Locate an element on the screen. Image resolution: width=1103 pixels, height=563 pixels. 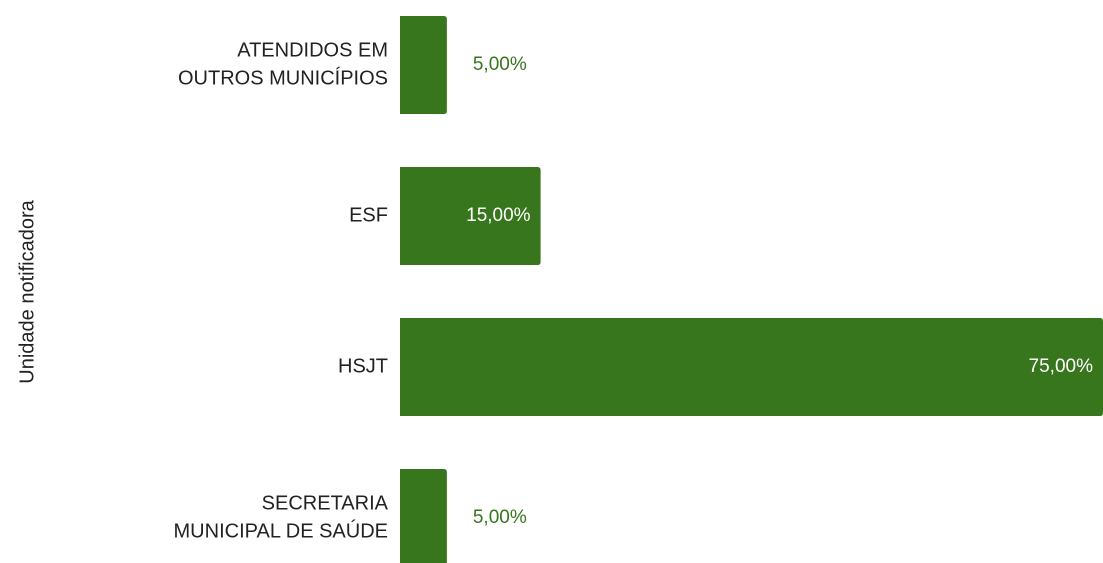
category-label: MUNICIPAL DE SAÚDE is located at coordinates (281, 530).